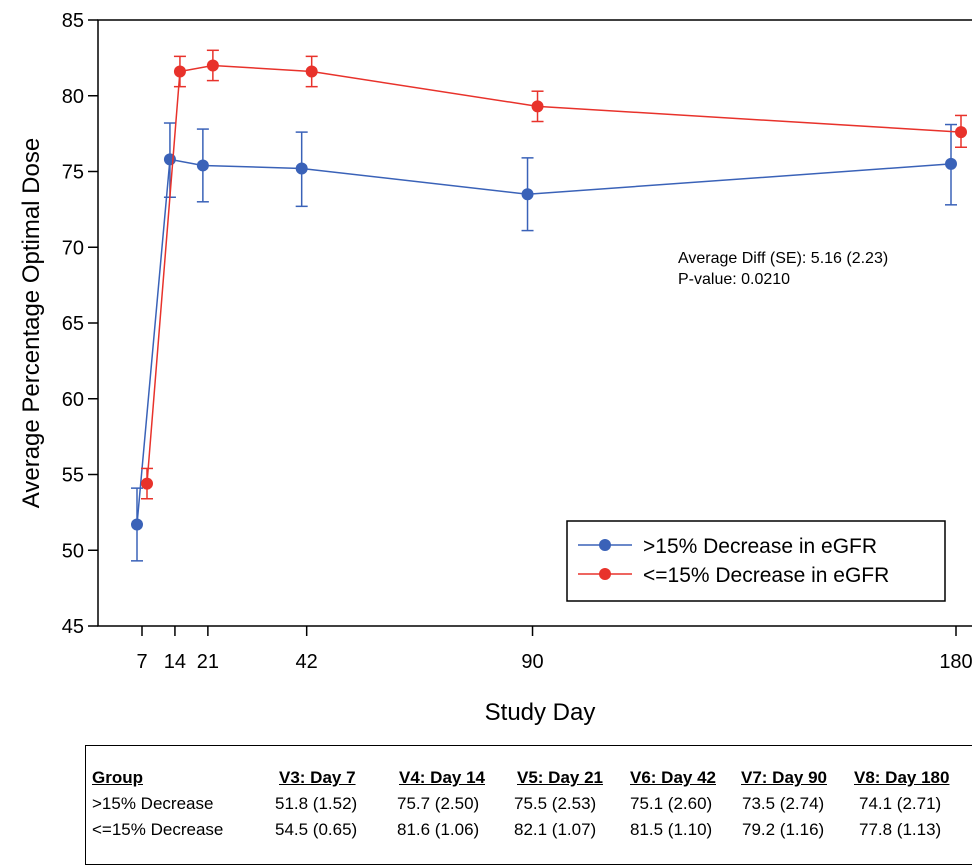 This screenshot has width=972, height=865. I want to click on x-tick-label: 7, so click(141, 662).